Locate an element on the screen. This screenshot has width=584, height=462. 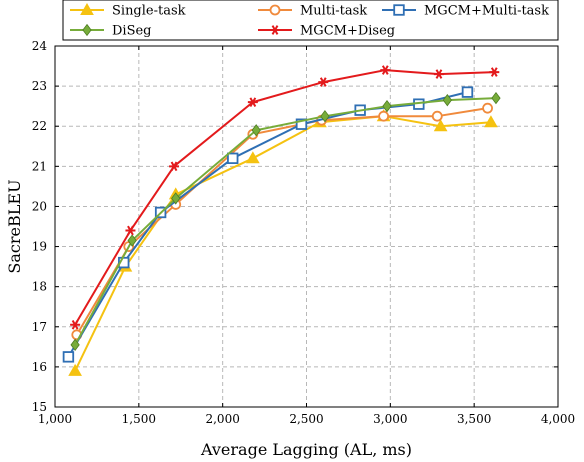
legend-label: MGCM+Diseg is located at coordinates (347, 31).